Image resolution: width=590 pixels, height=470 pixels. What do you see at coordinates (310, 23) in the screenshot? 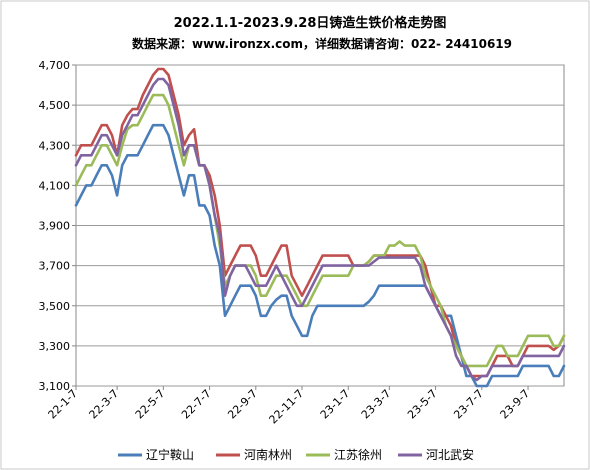
I see `chart-title: 2022.1.1-2023.9.28日铸造生铁价格走势图` at bounding box center [310, 23].